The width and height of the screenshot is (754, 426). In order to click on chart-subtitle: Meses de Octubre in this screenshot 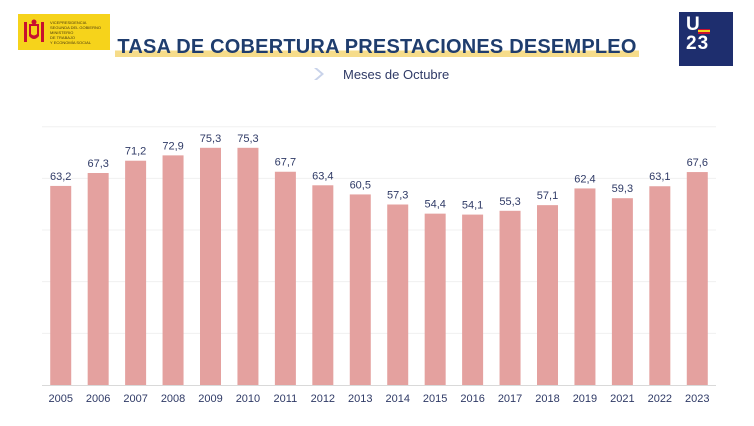, I will do `click(396, 74)`.